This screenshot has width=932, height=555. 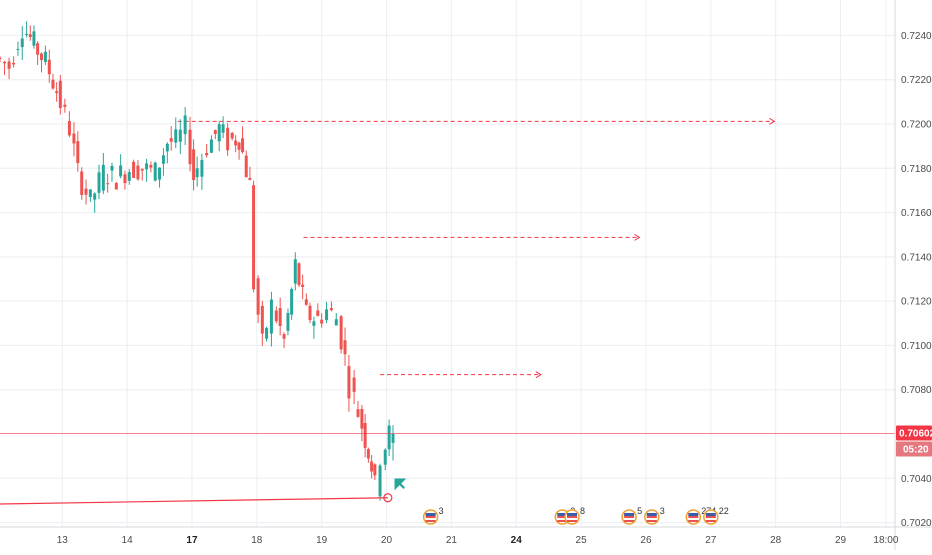 I want to click on event-count-label: 8, so click(x=582, y=511).